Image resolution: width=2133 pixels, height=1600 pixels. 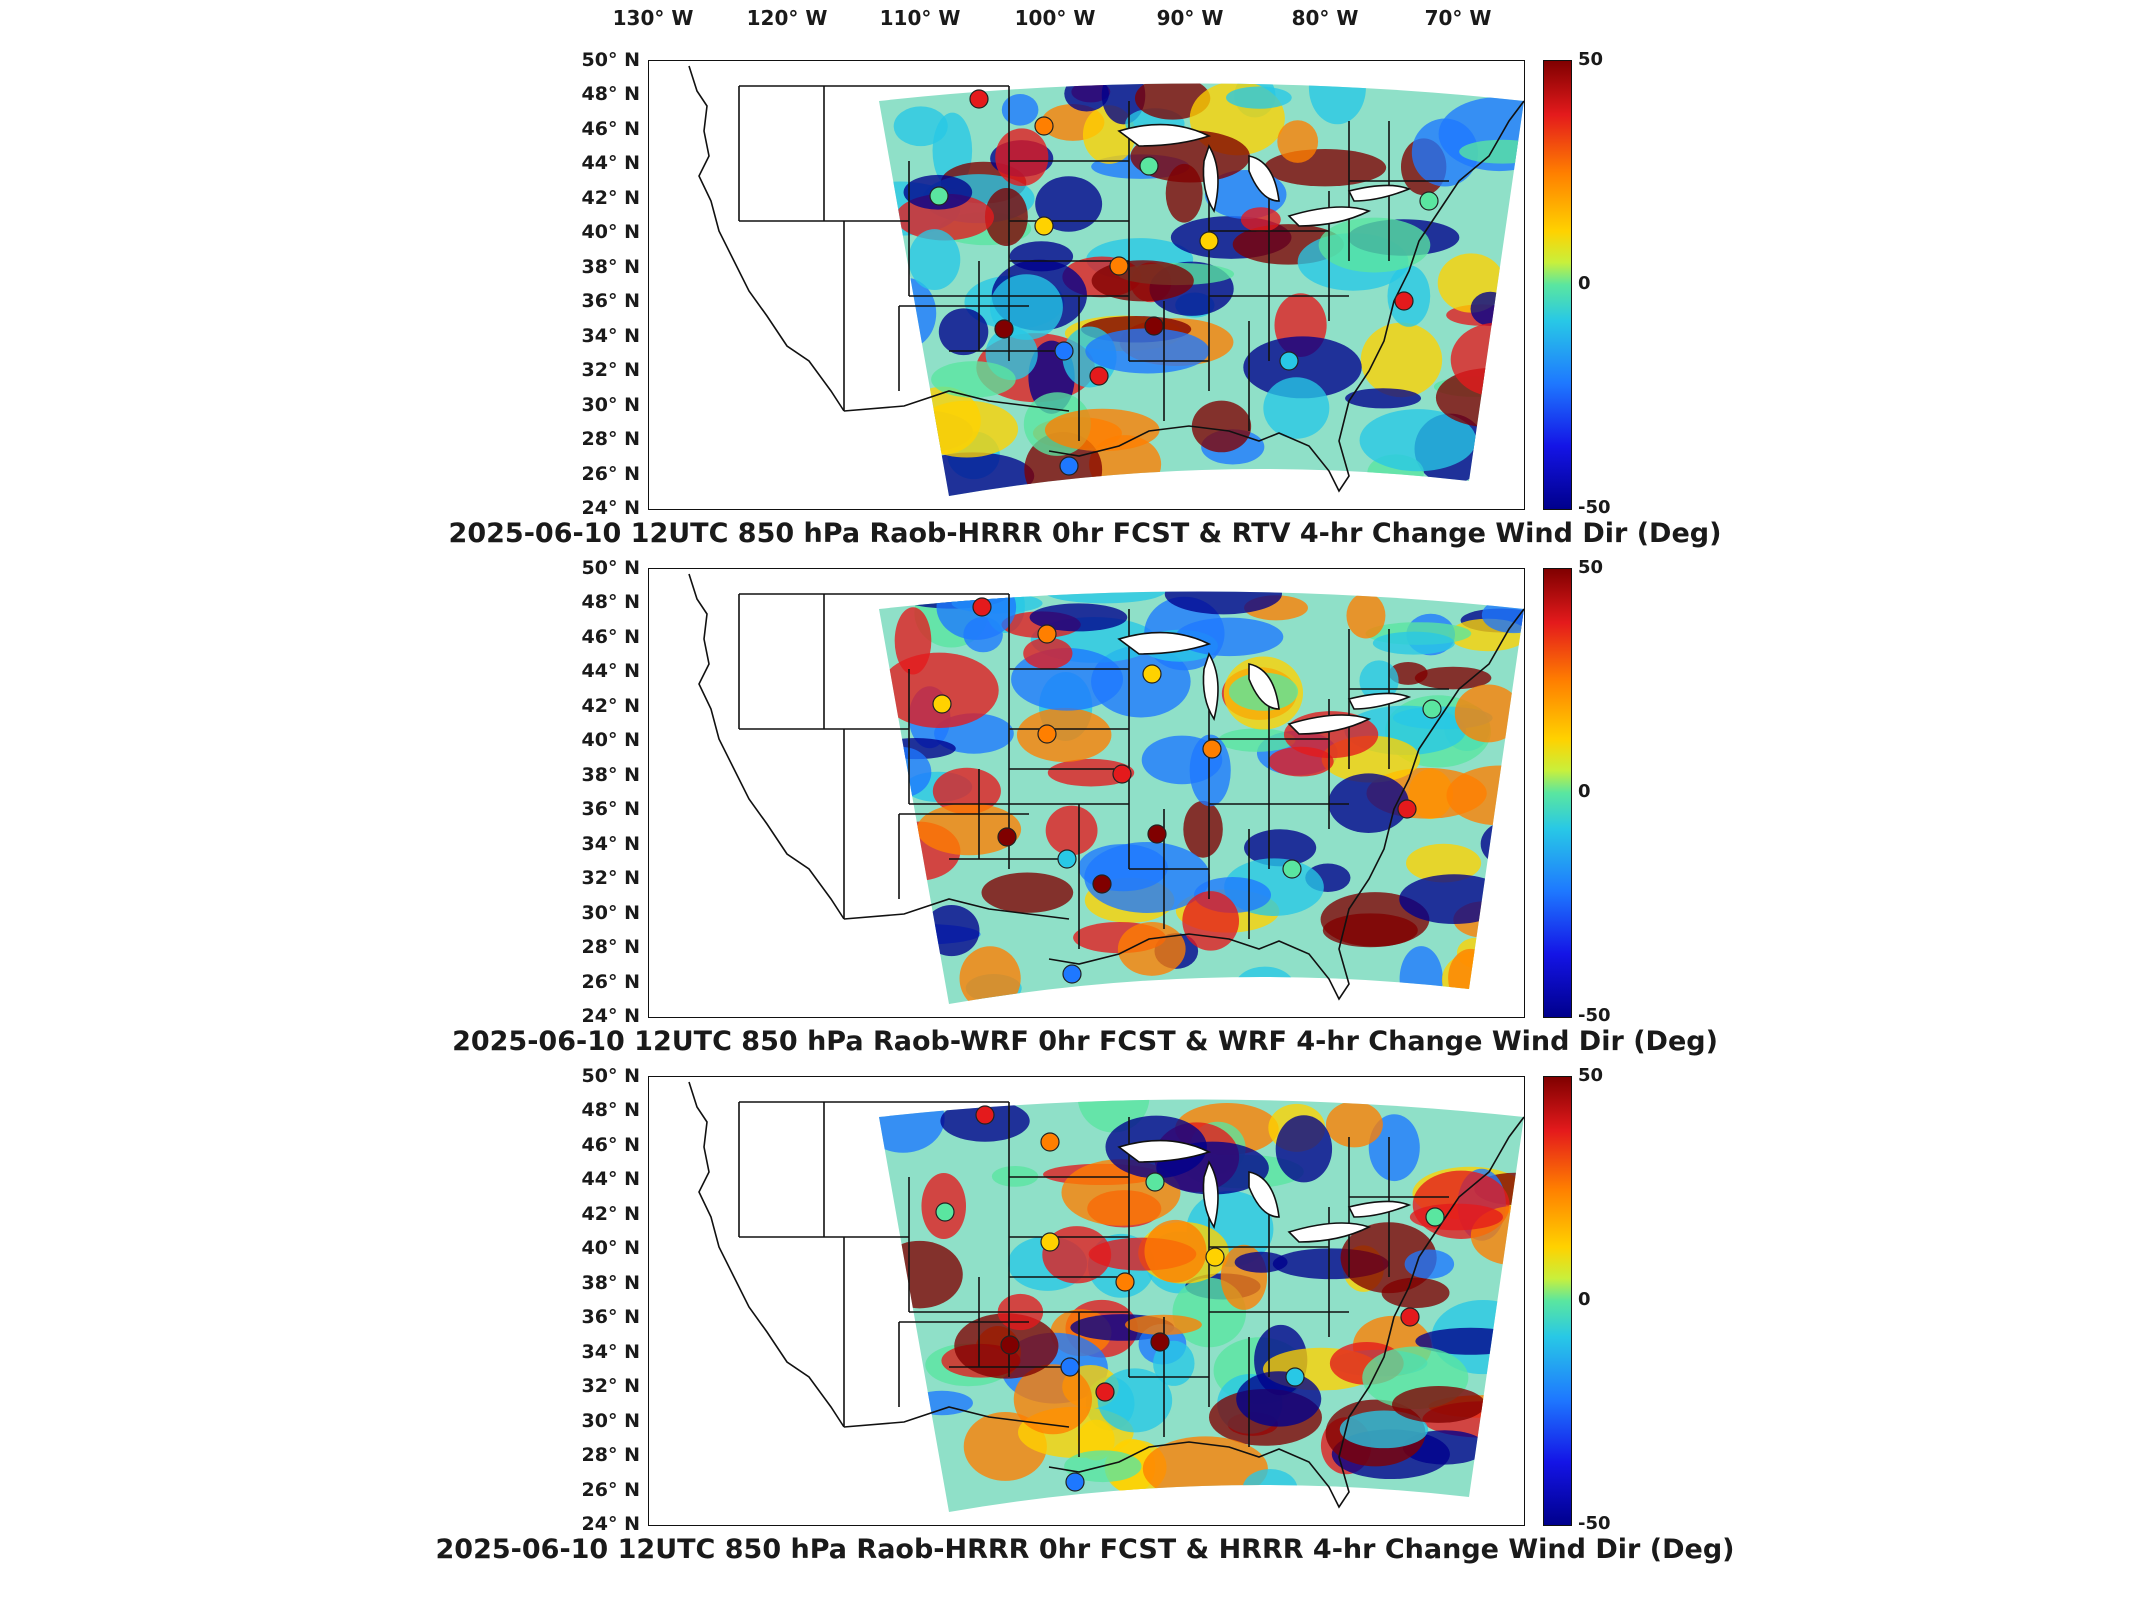 I want to click on lon-label-100w: 100° W, so click(x=1055, y=18).